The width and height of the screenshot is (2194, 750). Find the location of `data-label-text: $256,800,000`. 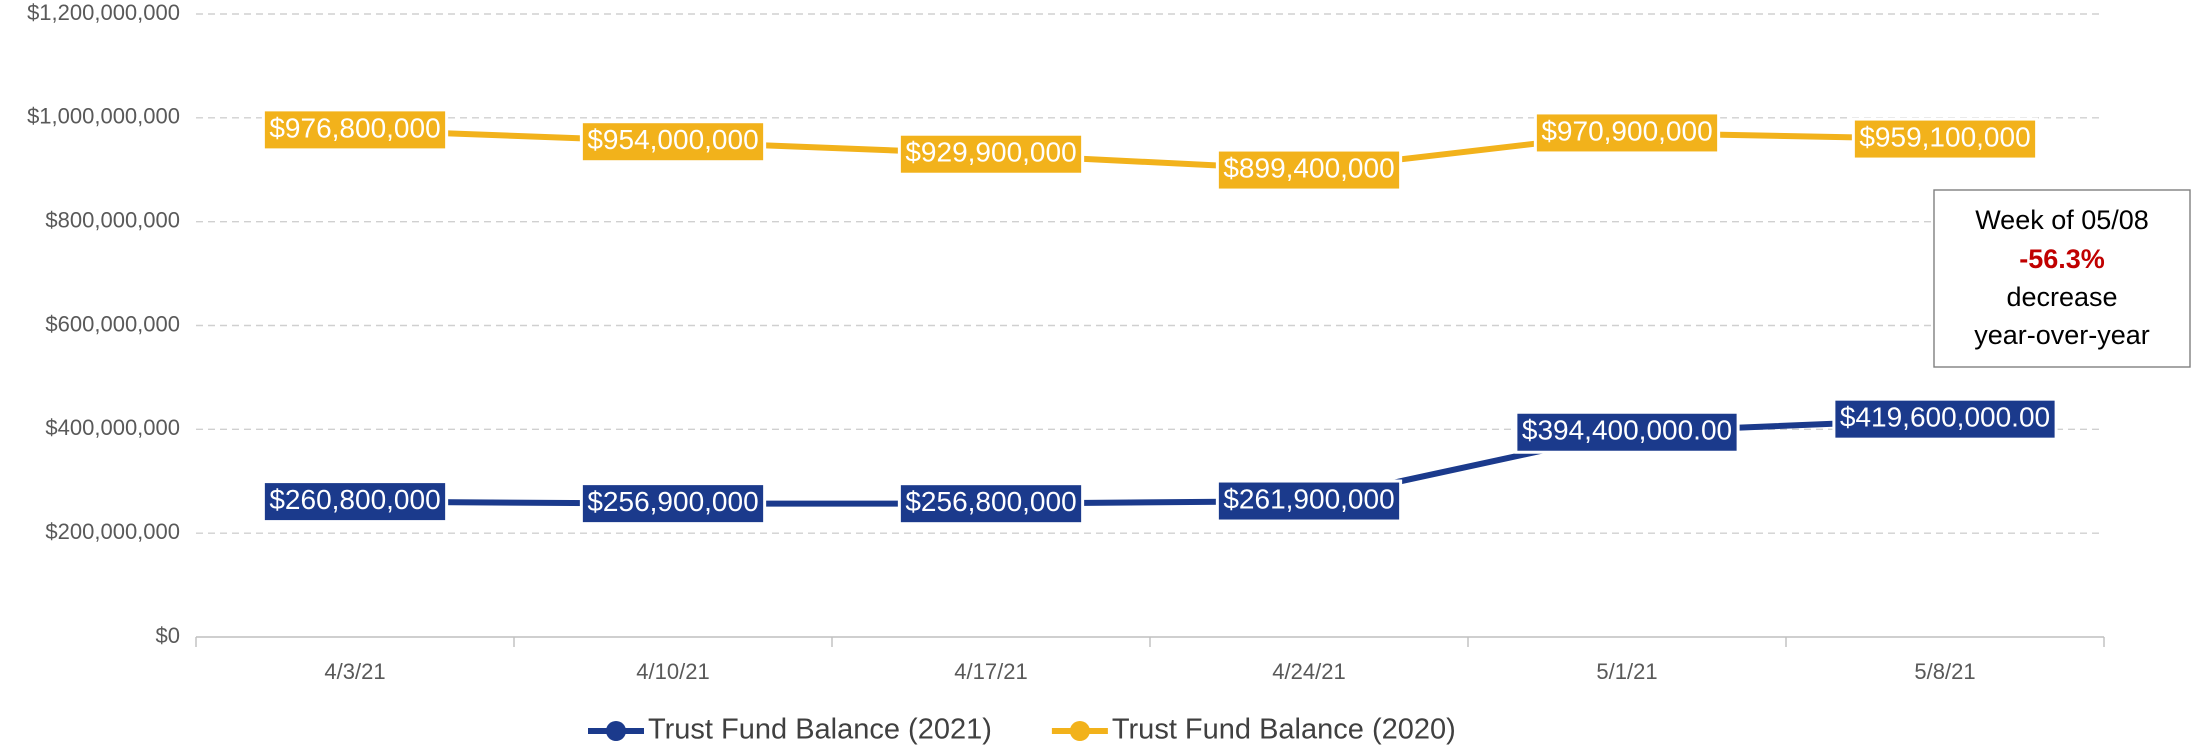

data-label-text: $256,800,000 is located at coordinates (990, 501).